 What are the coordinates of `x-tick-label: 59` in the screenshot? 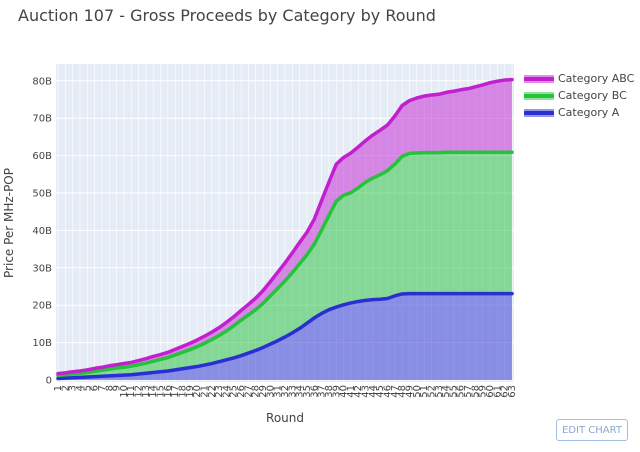 It's located at (483, 391).